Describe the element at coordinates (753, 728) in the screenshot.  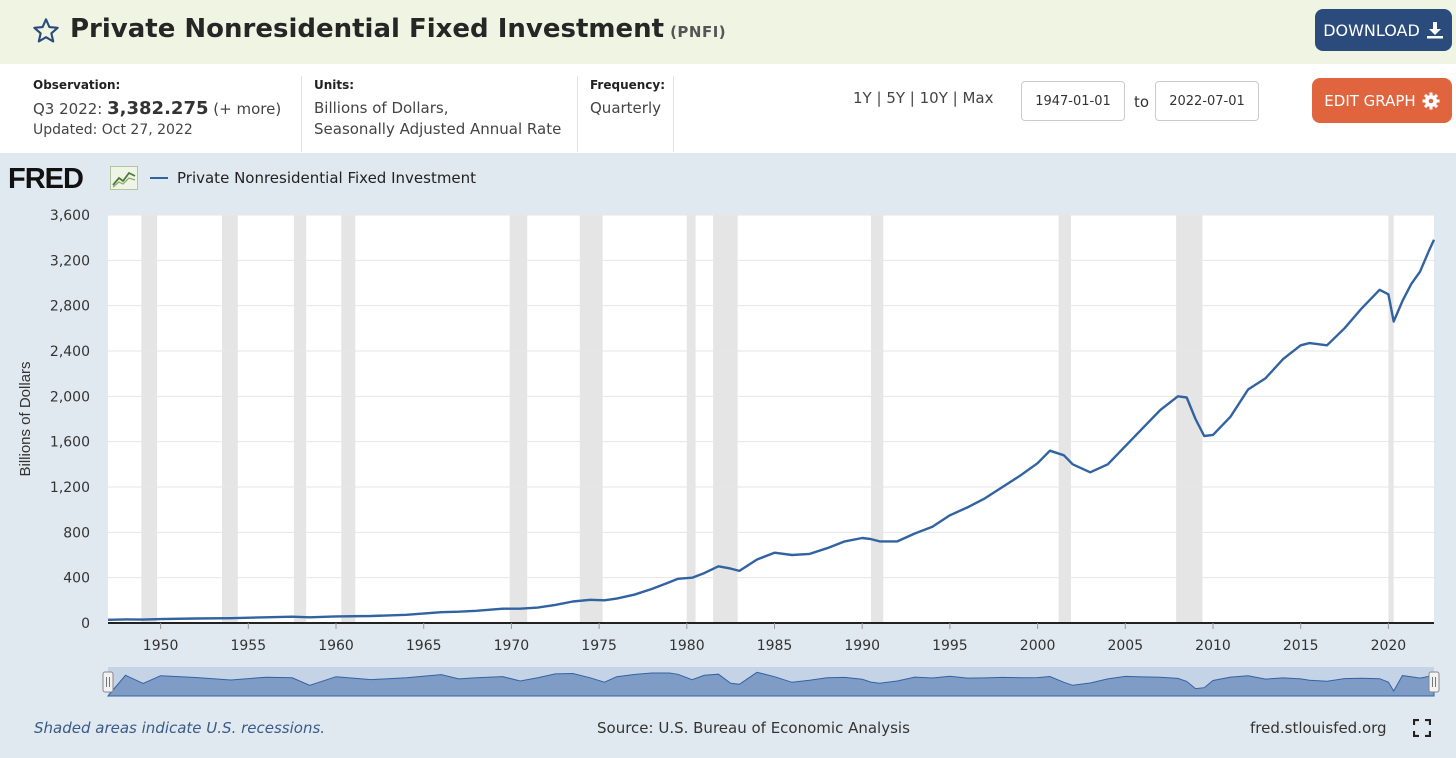
I see `source-note: Source: U.S. Bureau of Economic Analysis` at that location.